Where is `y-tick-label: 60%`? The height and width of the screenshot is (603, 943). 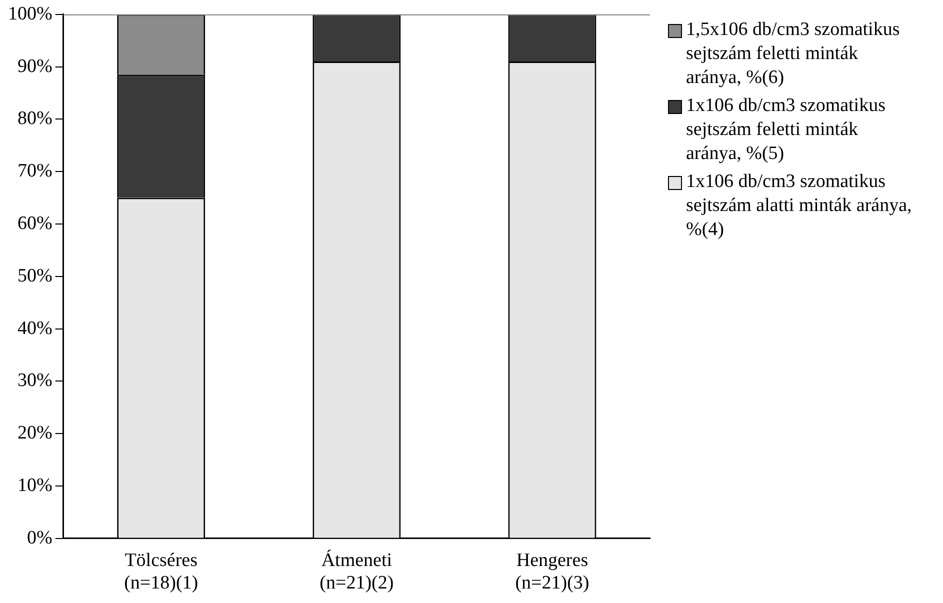 y-tick-label: 60% is located at coordinates (35, 223).